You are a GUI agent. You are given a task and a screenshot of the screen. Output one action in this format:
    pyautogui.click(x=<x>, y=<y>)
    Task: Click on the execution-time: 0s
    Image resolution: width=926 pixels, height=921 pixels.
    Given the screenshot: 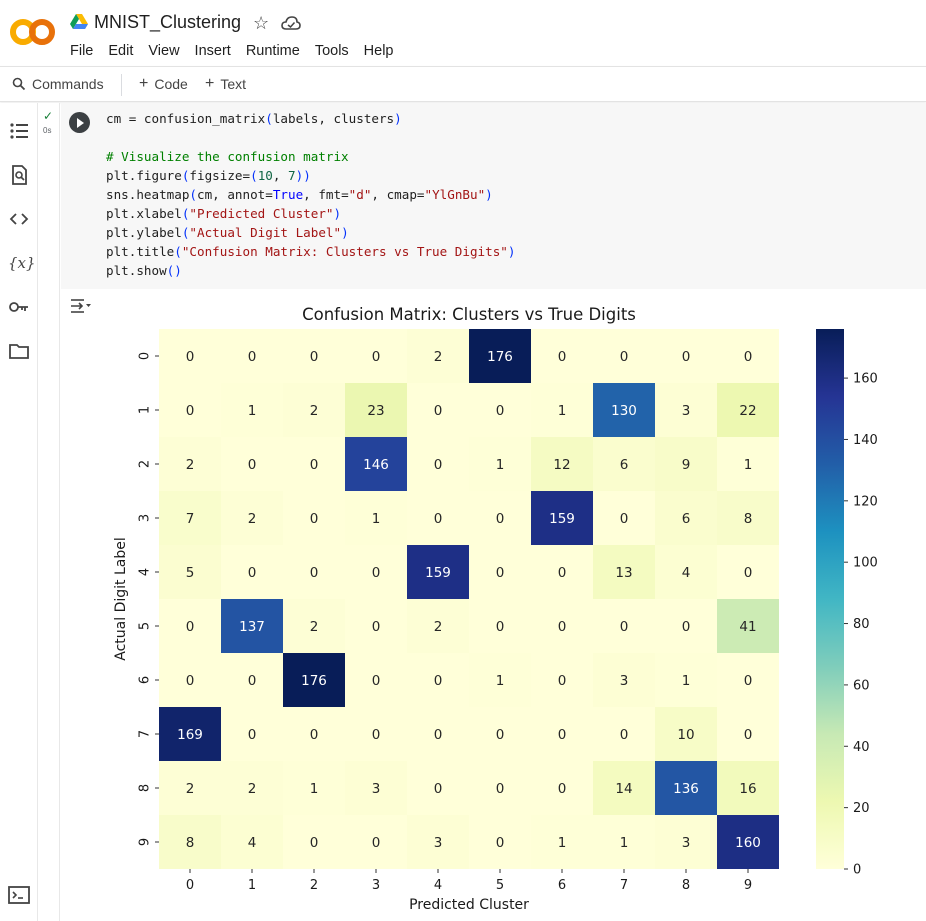 What is the action you would take?
    pyautogui.click(x=47, y=130)
    